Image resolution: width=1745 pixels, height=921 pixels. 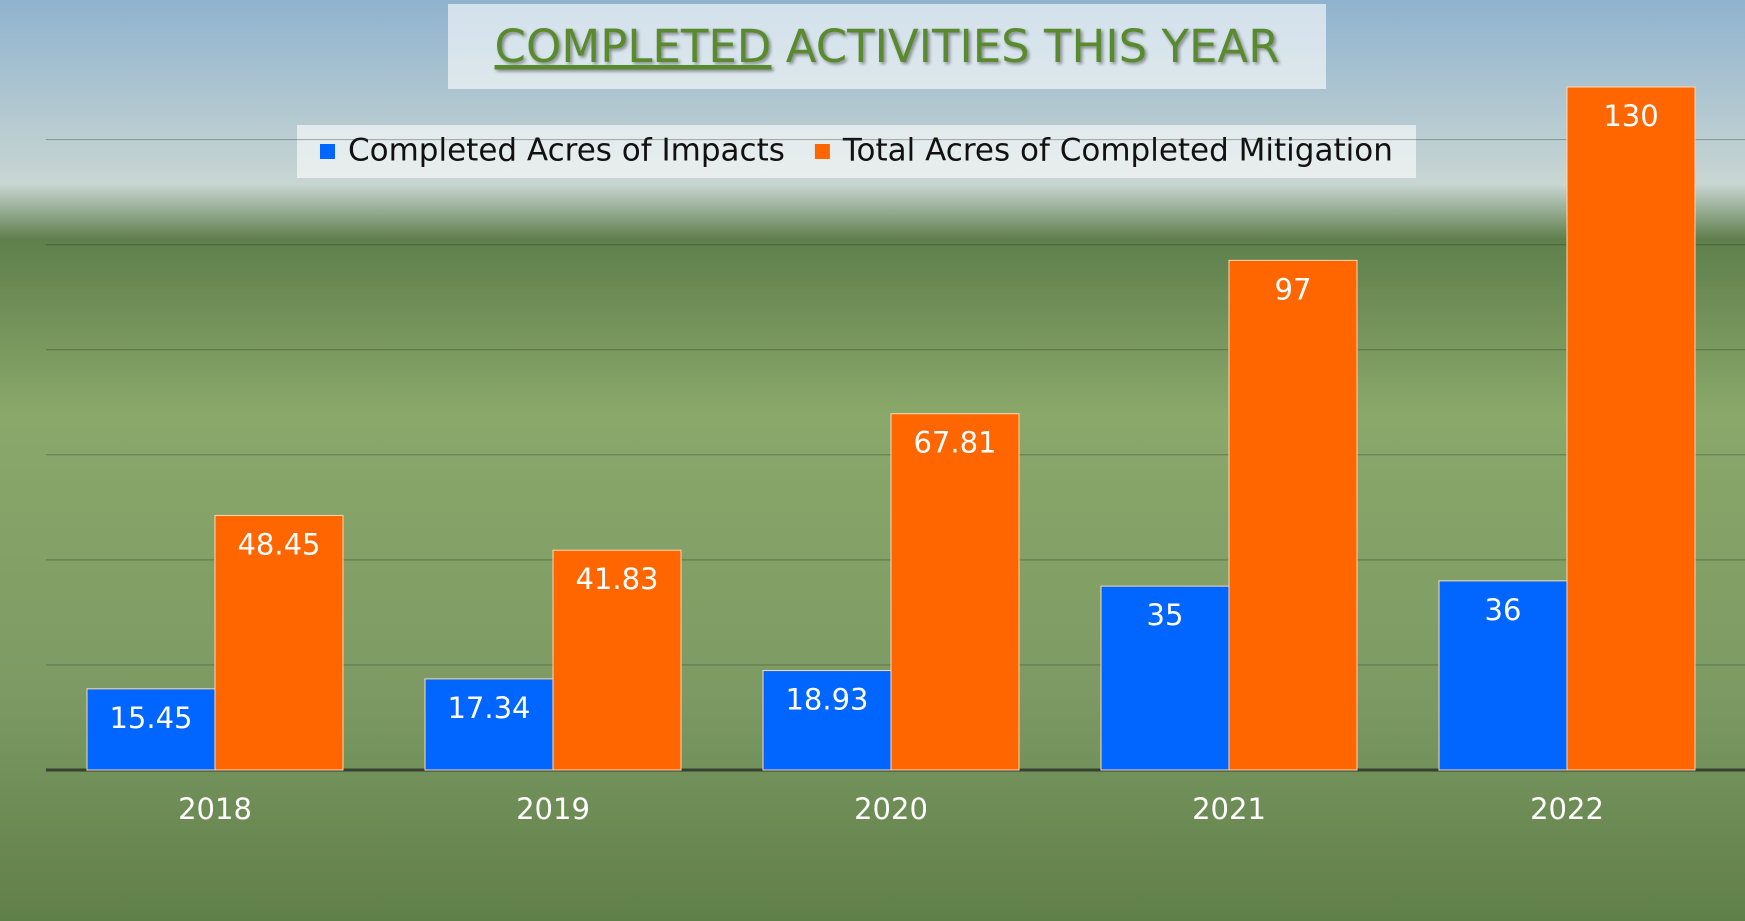 I want to click on x-tick-label: 2021, so click(x=1229, y=809).